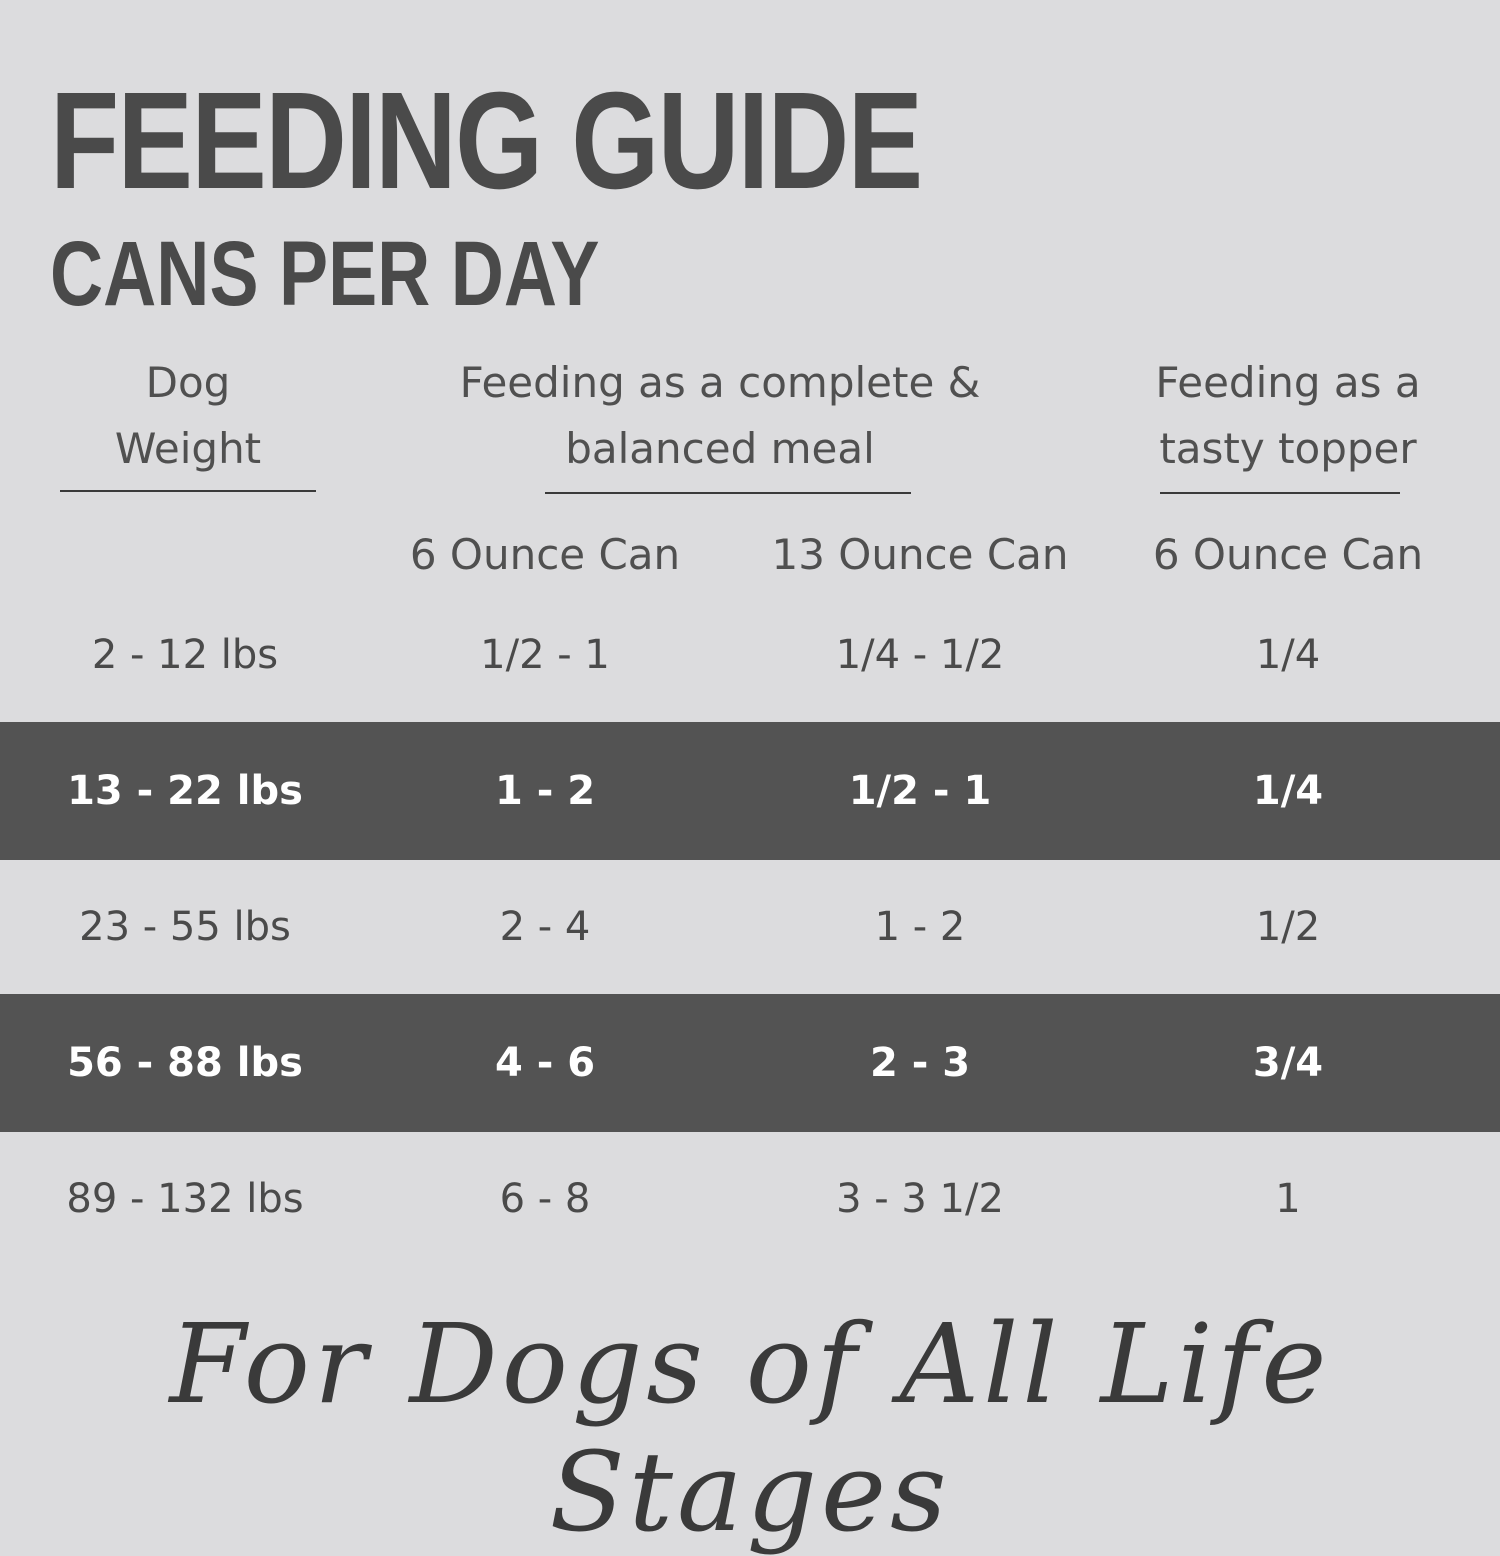  Describe the element at coordinates (185, 927) in the screenshot. I see `table-cell: 23 - 55 lbs` at that location.